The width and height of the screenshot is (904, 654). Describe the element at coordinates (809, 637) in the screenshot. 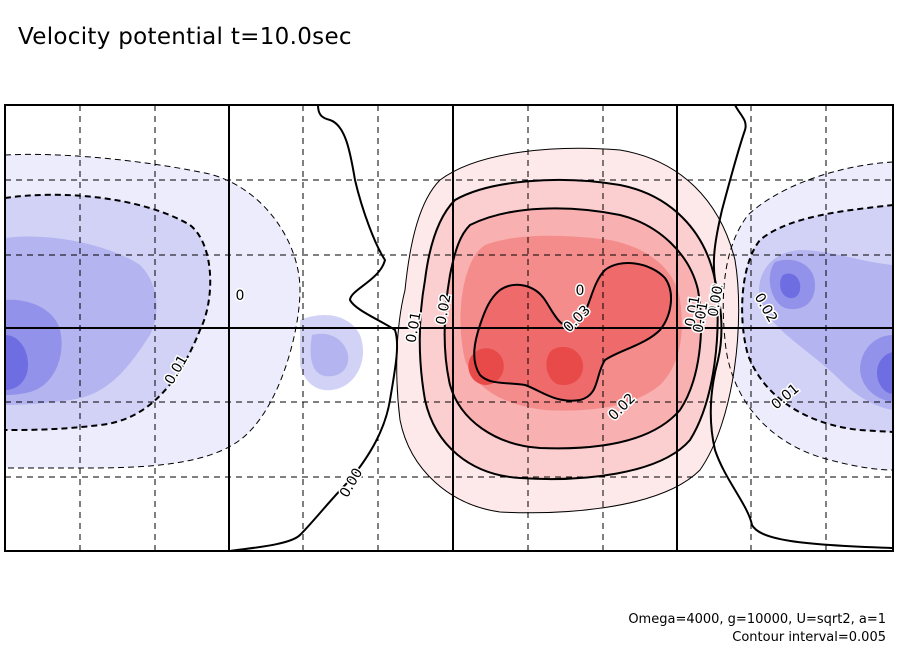

I see `contour-interval-note: Contour interval=0.005` at that location.